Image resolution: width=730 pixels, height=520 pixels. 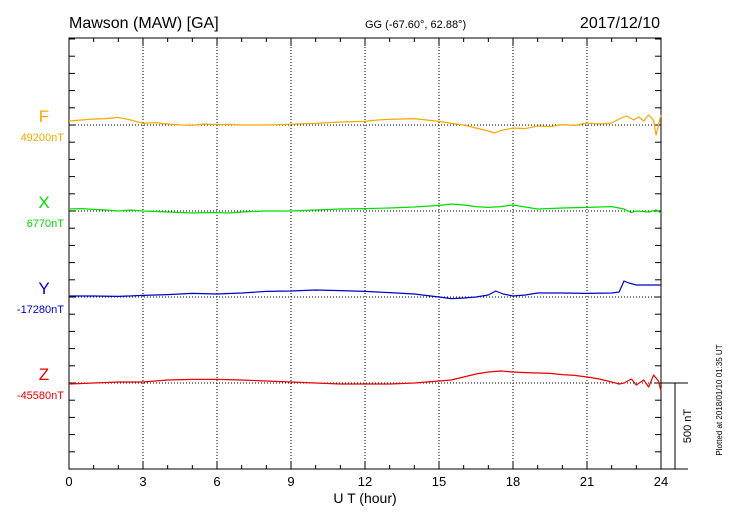 I want to click on station-title: Mawson (MAW) [GA], so click(x=144, y=23).